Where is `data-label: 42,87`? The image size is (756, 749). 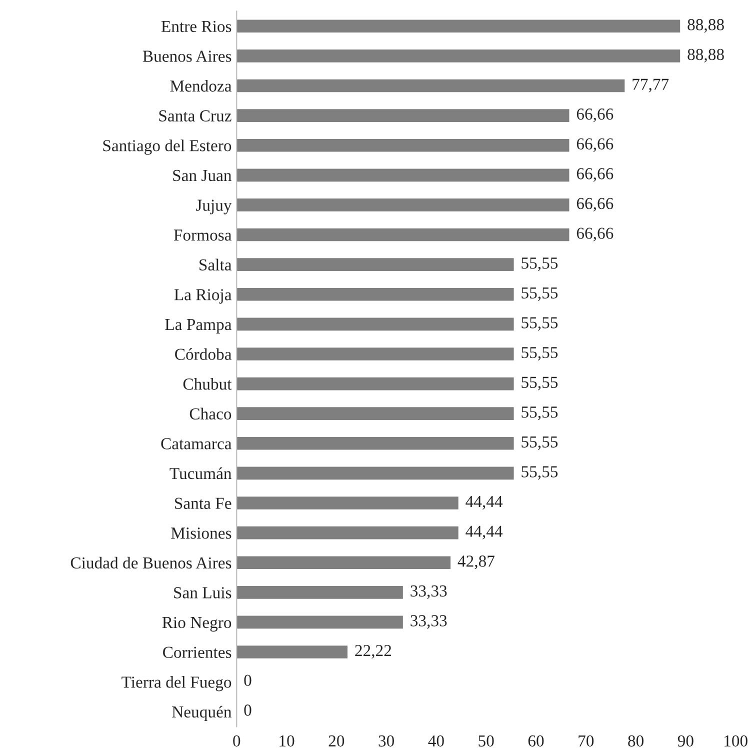 data-label: 42,87 is located at coordinates (476, 563).